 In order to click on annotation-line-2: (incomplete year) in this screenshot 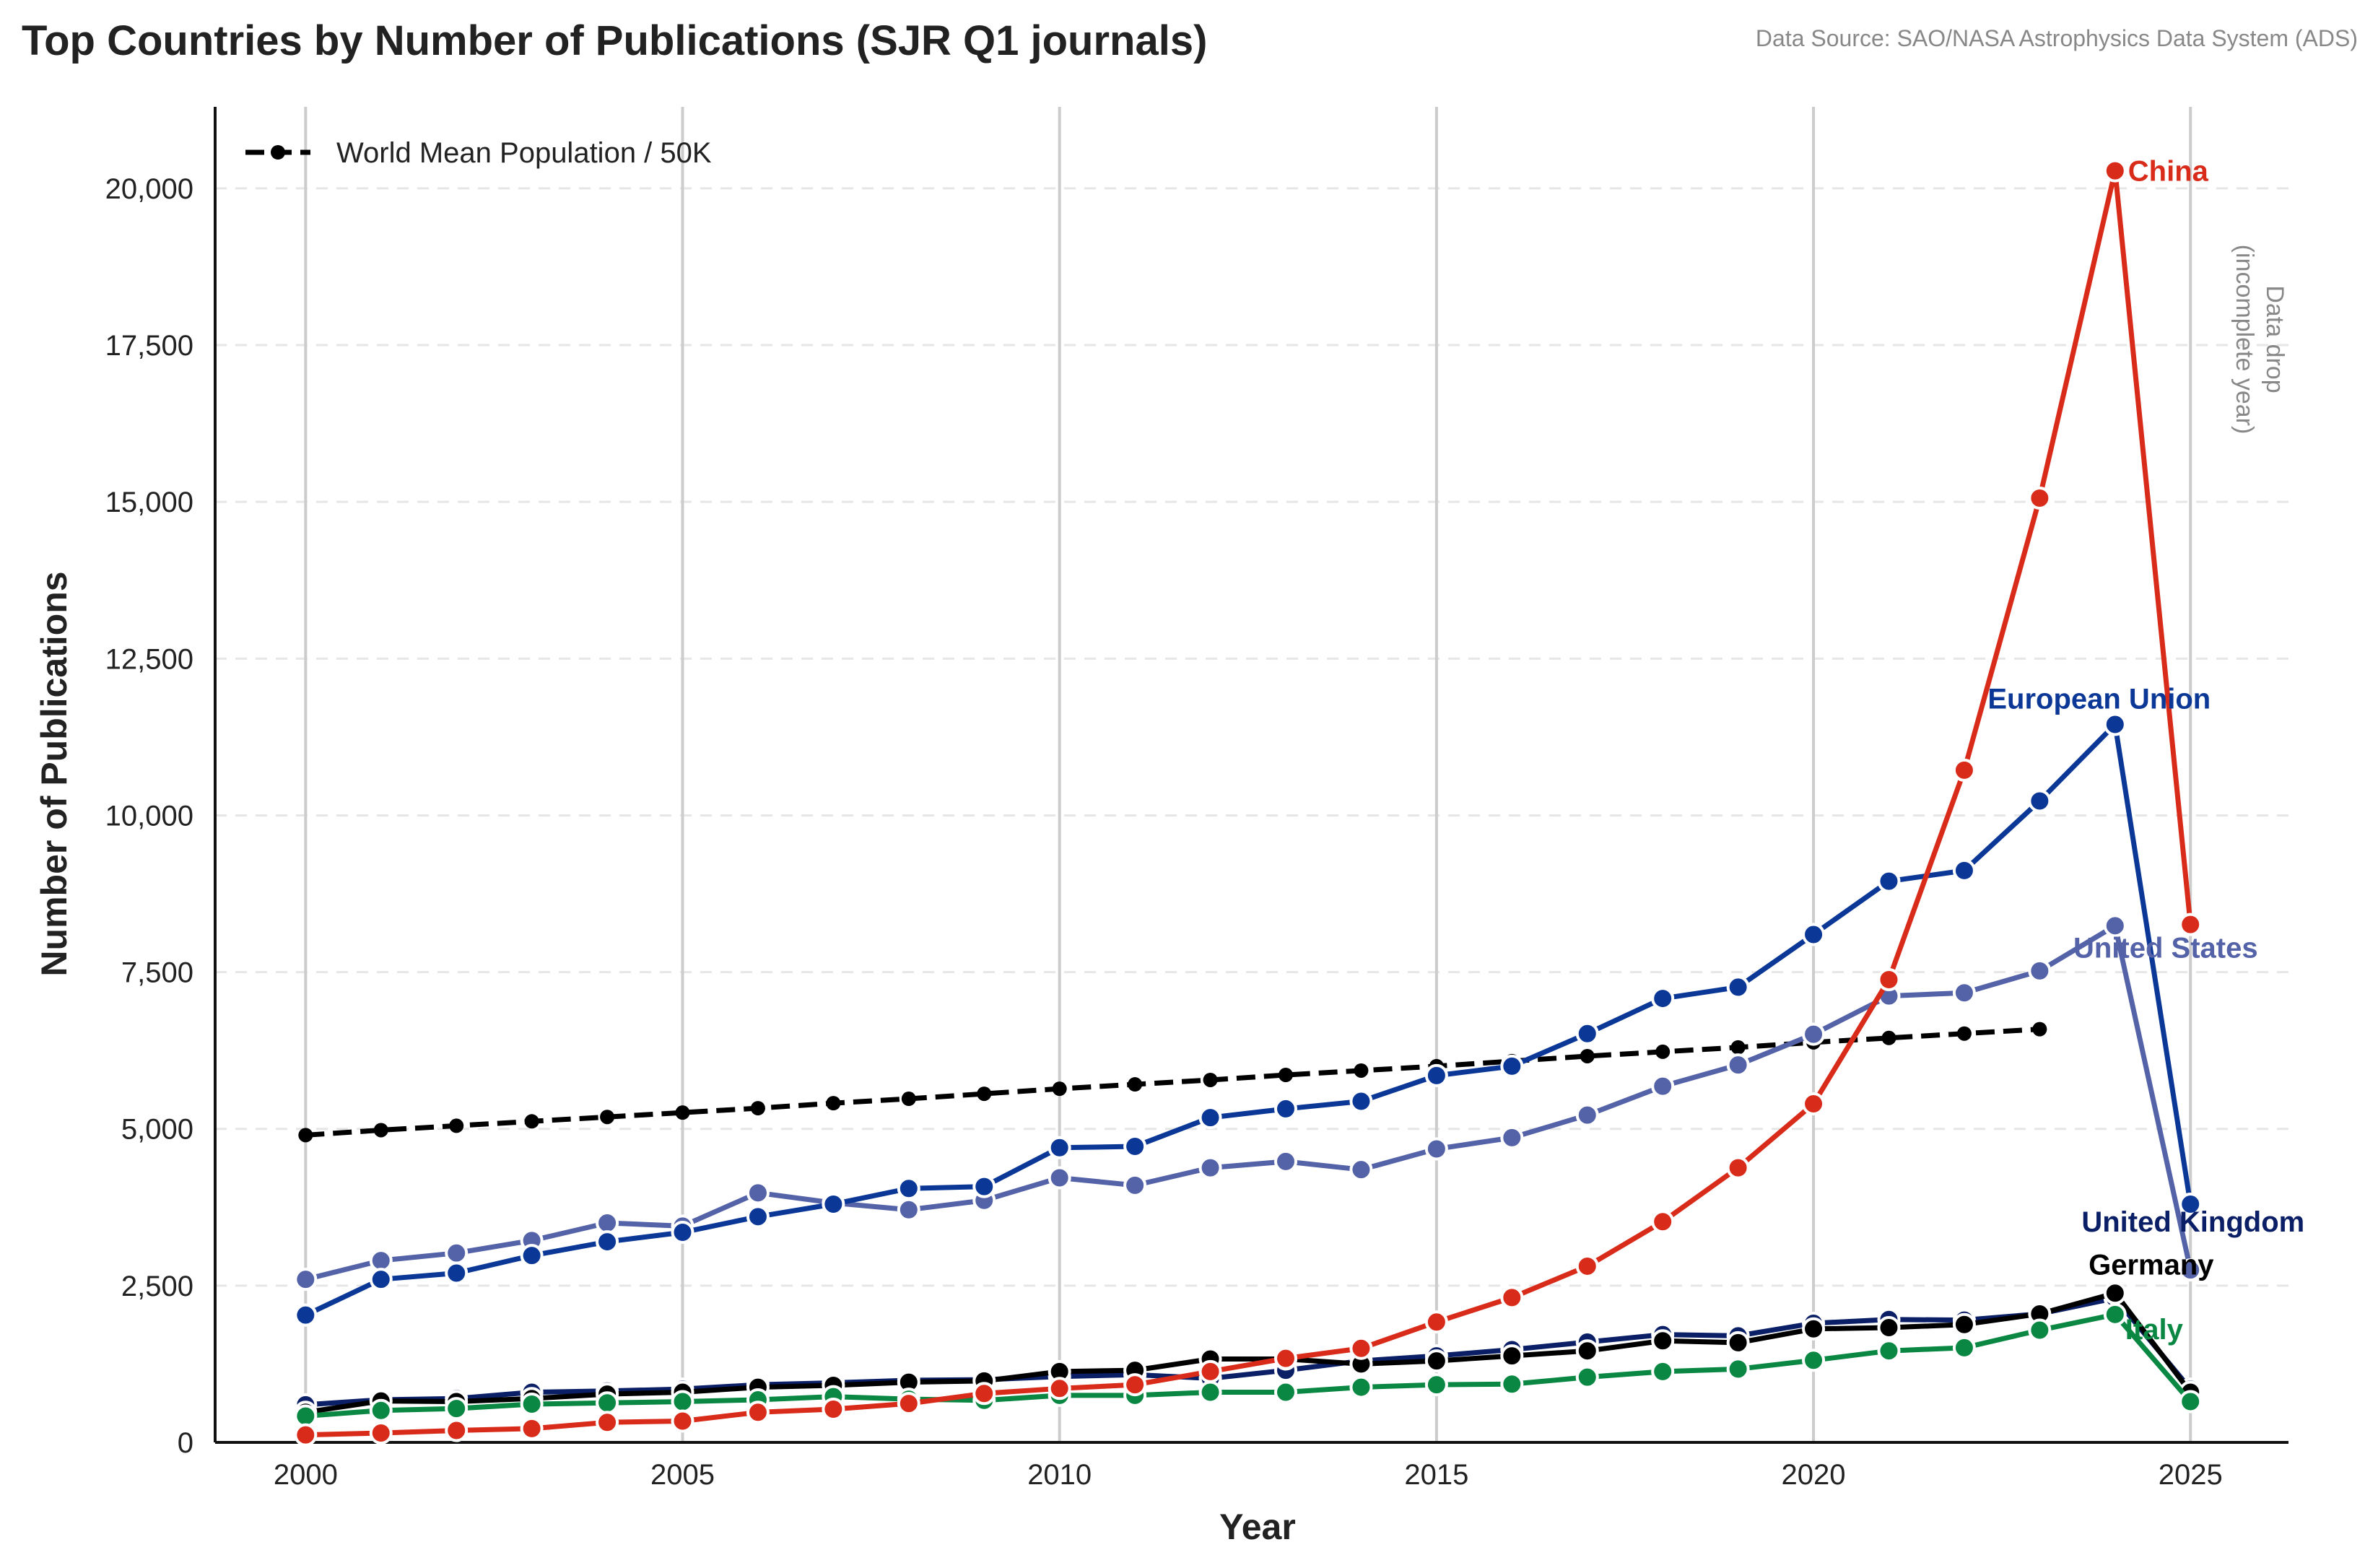, I will do `click(2244, 340)`.